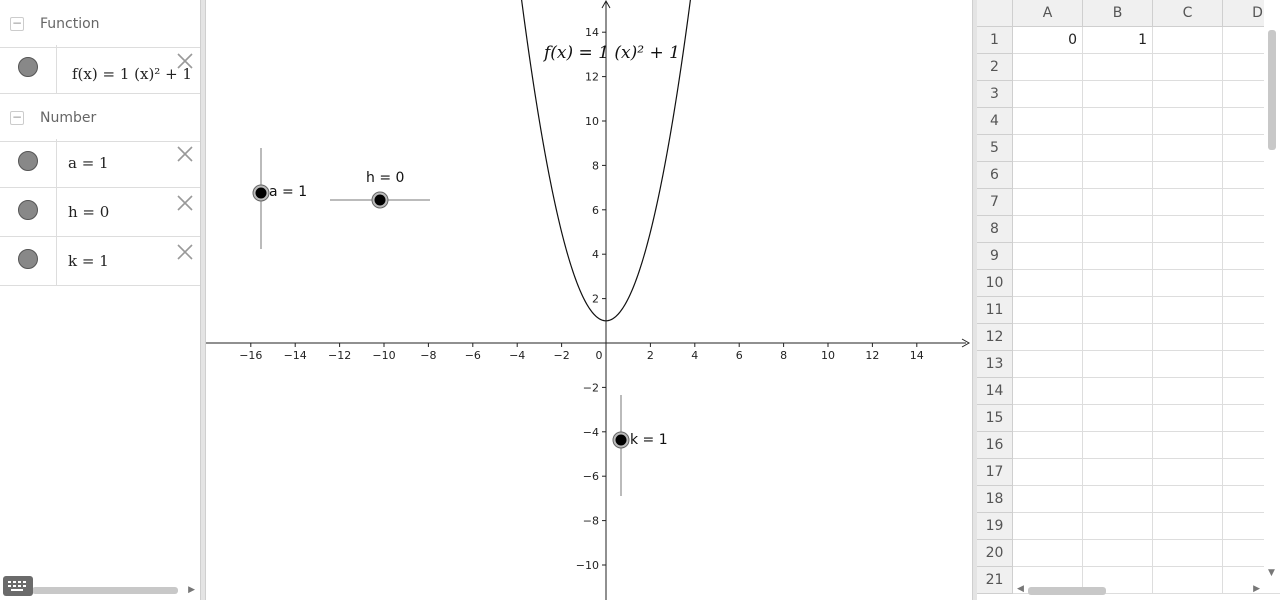 The image size is (1280, 600). What do you see at coordinates (1118, 391) in the screenshot?
I see `cell-b14` at bounding box center [1118, 391].